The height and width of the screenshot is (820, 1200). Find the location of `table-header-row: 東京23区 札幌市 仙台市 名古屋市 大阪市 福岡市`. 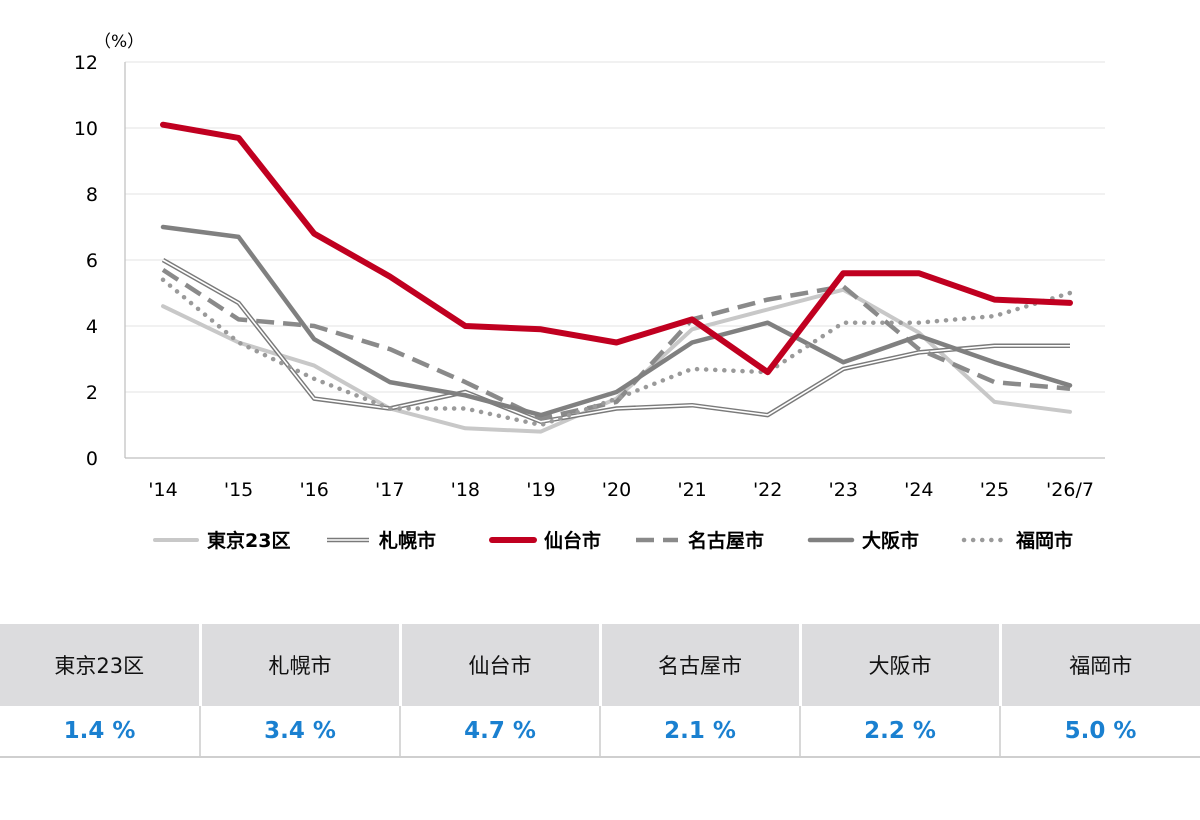

table-header-row: 東京23区 札幌市 仙台市 名古屋市 大阪市 福岡市 is located at coordinates (600, 665).